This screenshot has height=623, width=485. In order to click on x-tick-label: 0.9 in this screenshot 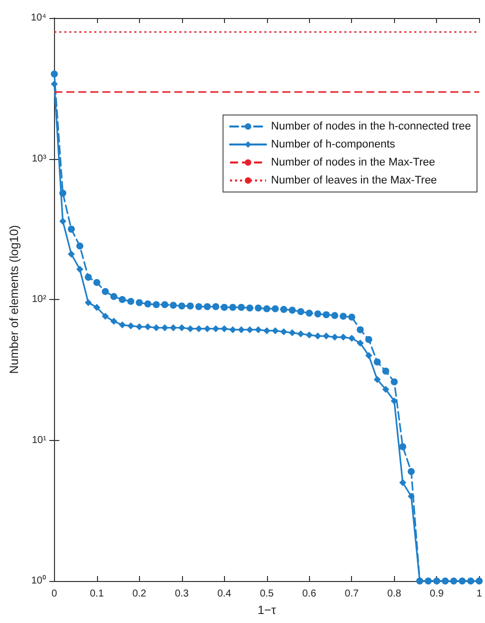, I will do `click(437, 594)`.